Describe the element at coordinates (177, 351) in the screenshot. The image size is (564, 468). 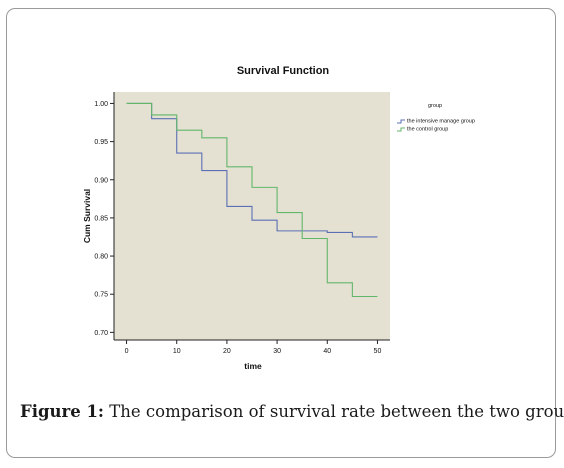
I see `x-tick-label: 10` at that location.